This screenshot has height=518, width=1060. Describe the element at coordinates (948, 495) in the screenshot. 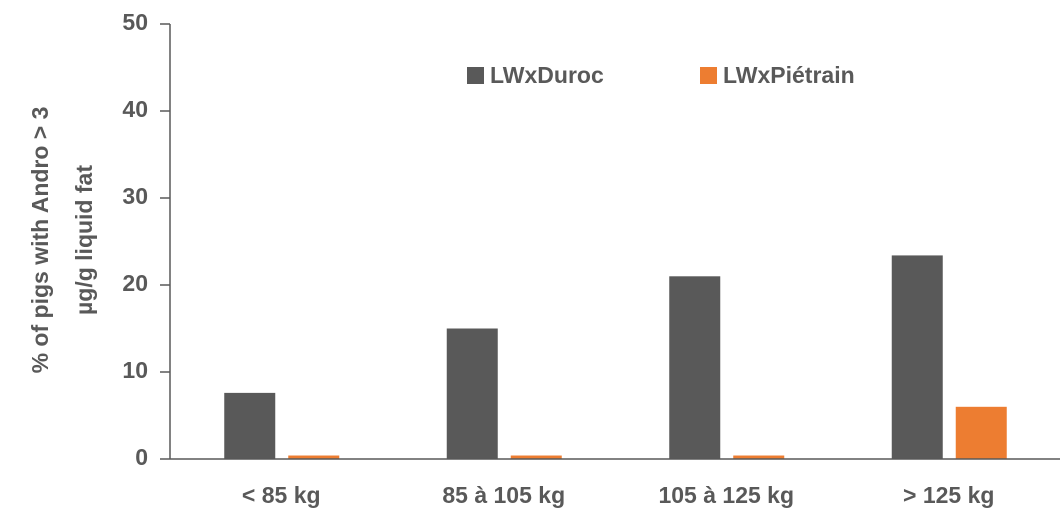

I see `x-tick-label: > 125 kg` at that location.